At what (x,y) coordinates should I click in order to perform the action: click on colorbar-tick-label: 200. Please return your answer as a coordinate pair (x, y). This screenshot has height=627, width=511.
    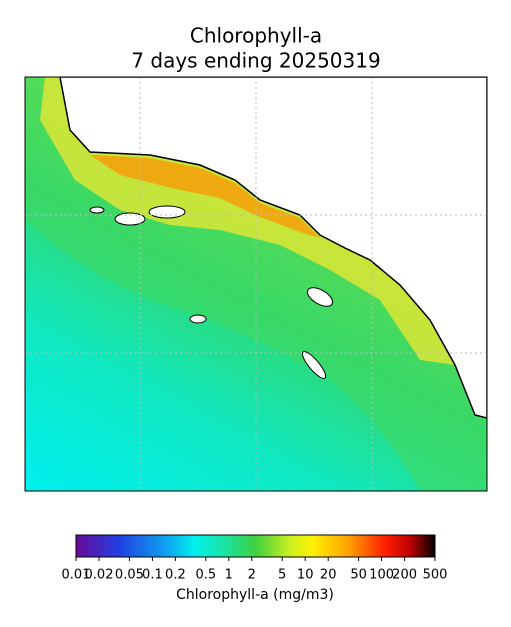
    Looking at the image, I should click on (404, 575).